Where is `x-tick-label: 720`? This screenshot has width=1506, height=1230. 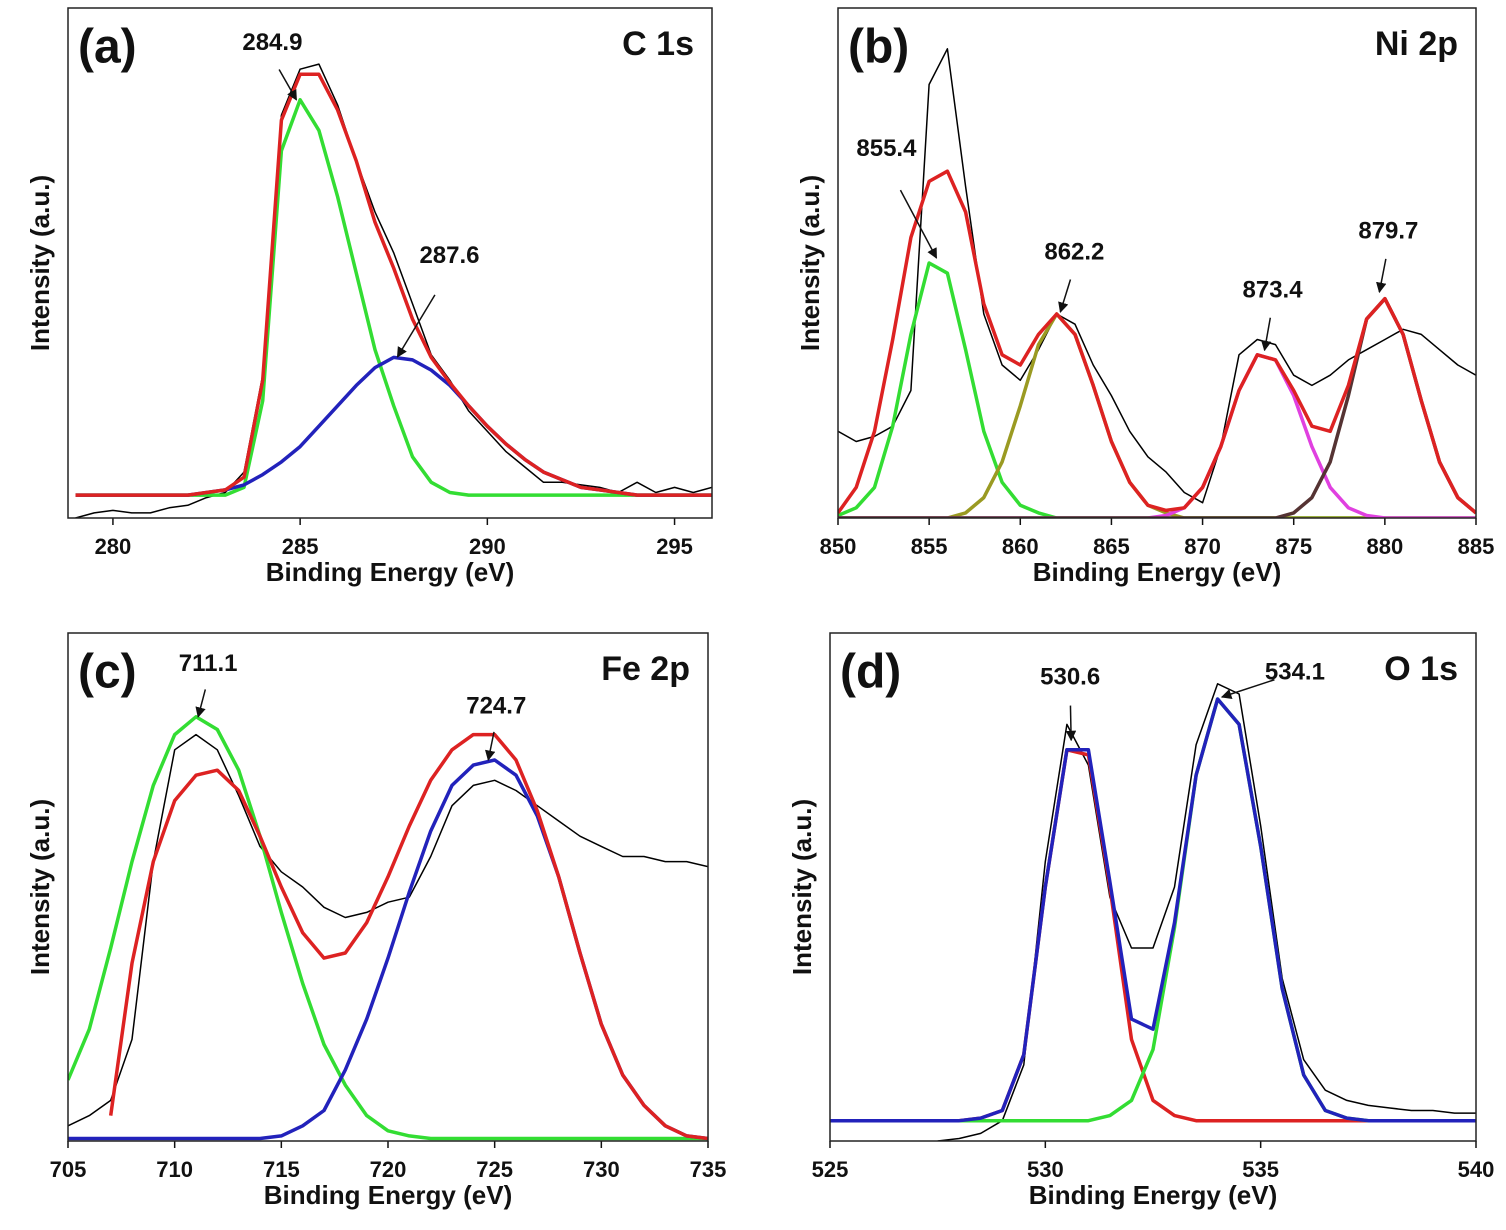
x-tick-label: 720 is located at coordinates (388, 1169).